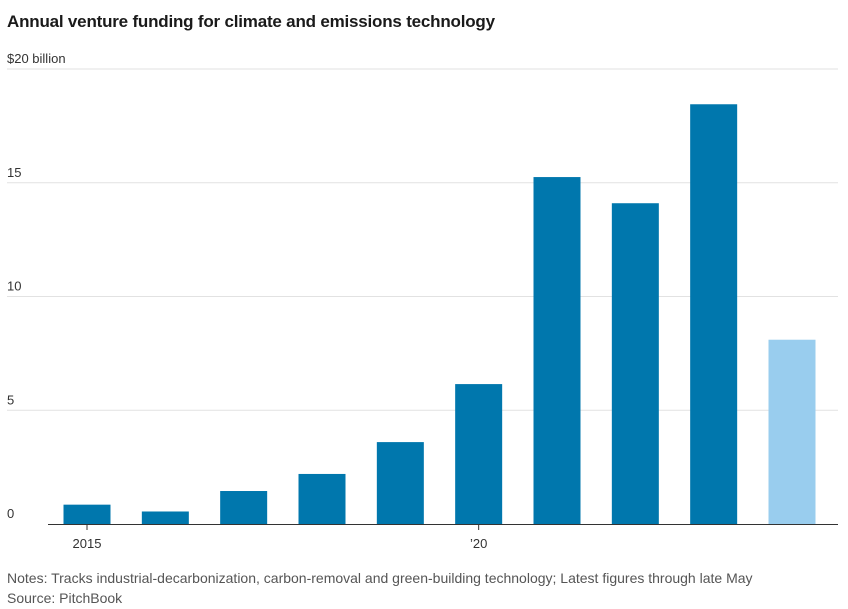 Image resolution: width=848 pixels, height=609 pixels. What do you see at coordinates (443, 527) in the screenshot?
I see `x-axis` at bounding box center [443, 527].